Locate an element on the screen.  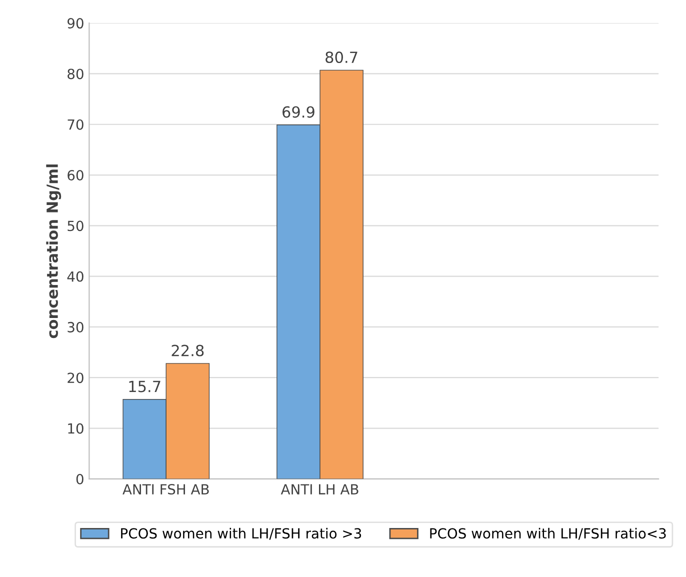
y-tick-label: 40 is located at coordinates (75, 276).